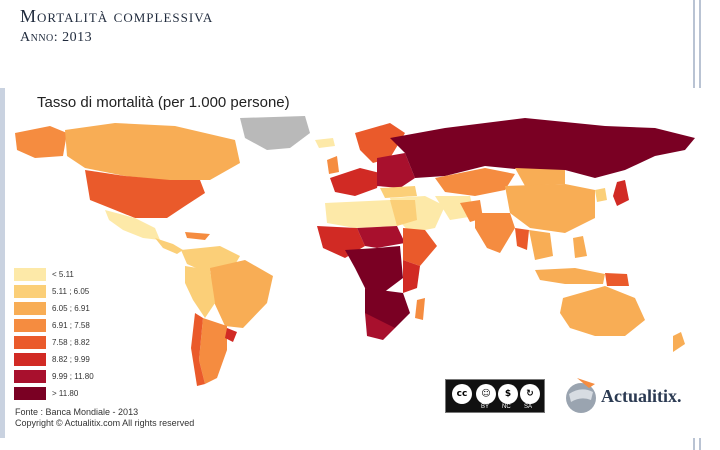 This screenshot has height=450, width=720. I want to click on legend-item: 6.05 ; 6.91, so click(54, 308).